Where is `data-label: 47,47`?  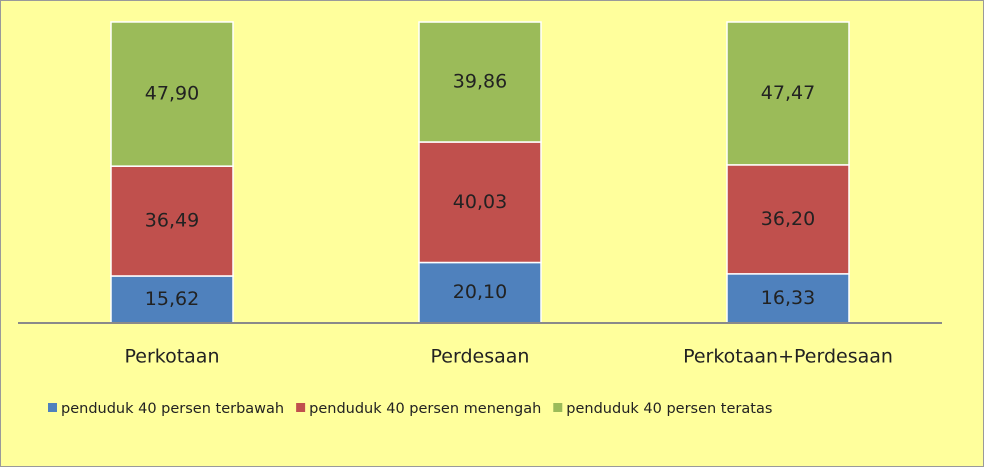
data-label: 47,47 is located at coordinates (788, 93).